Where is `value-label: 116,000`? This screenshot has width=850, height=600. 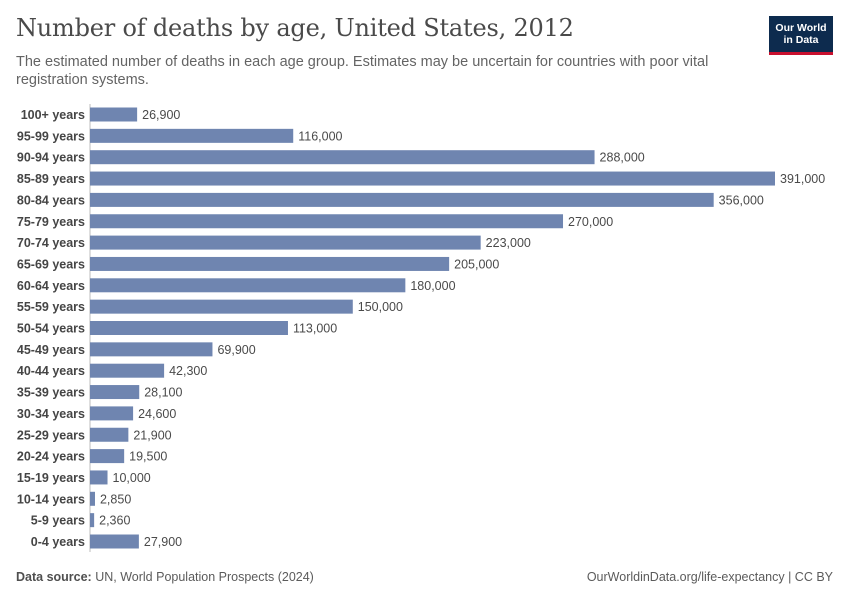 value-label: 116,000 is located at coordinates (320, 136).